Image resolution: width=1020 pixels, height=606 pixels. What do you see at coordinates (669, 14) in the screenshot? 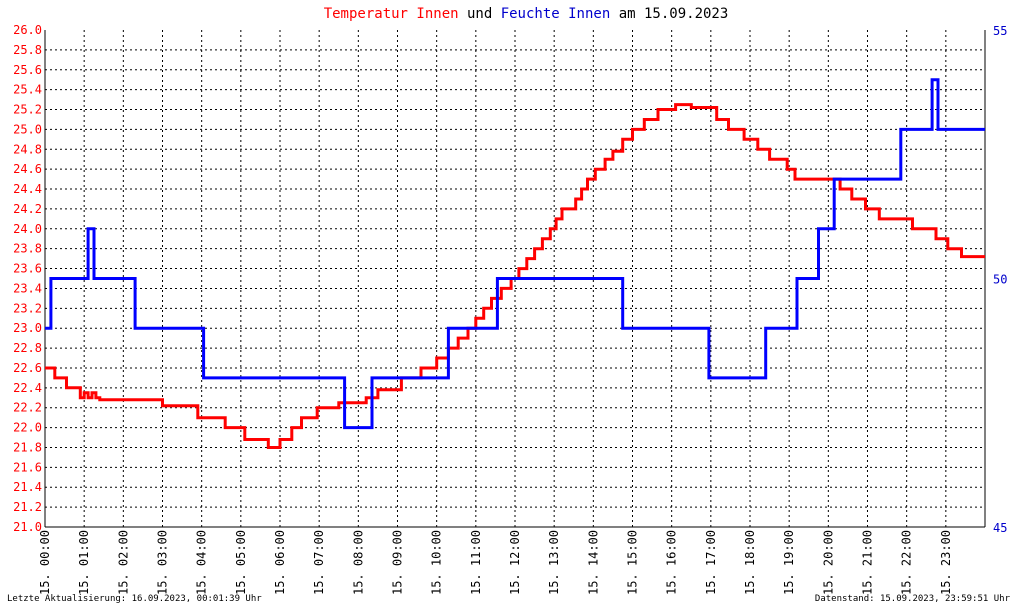
I see `title-part: am 15.09.2023` at bounding box center [669, 14].